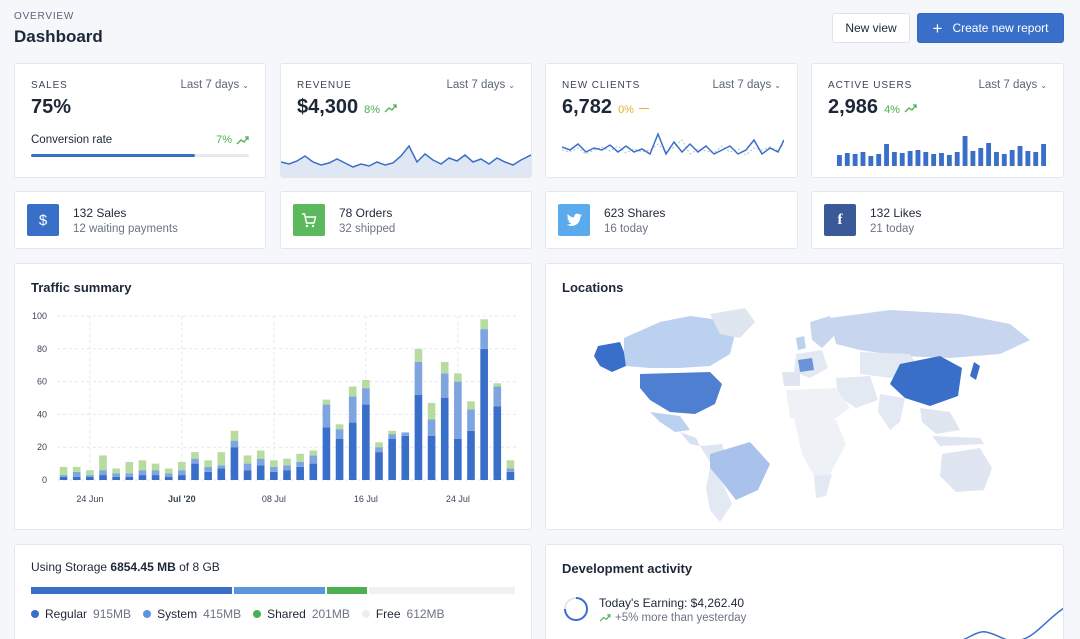  What do you see at coordinates (671, 120) in the screenshot?
I see `stat-card-new-clients: NEW CLIENTS Last 7 days ⌄ 6,782 0%` at bounding box center [671, 120].